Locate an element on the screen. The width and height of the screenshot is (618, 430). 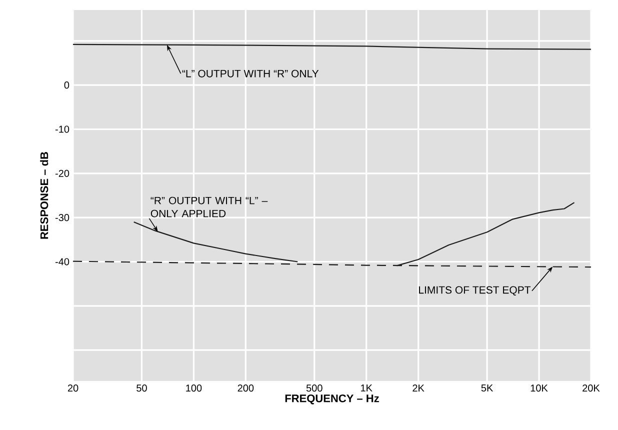
x-tick-label: 20 is located at coordinates (73, 388).